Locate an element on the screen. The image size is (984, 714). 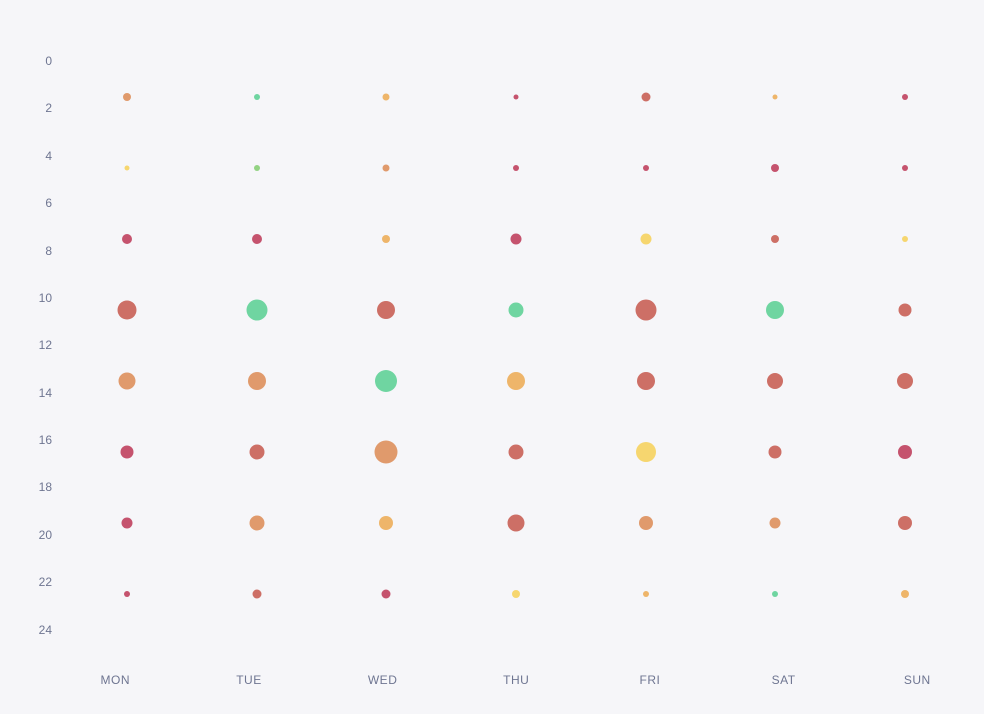
scatter-dot-mon-16.5 is located at coordinates (127, 452).